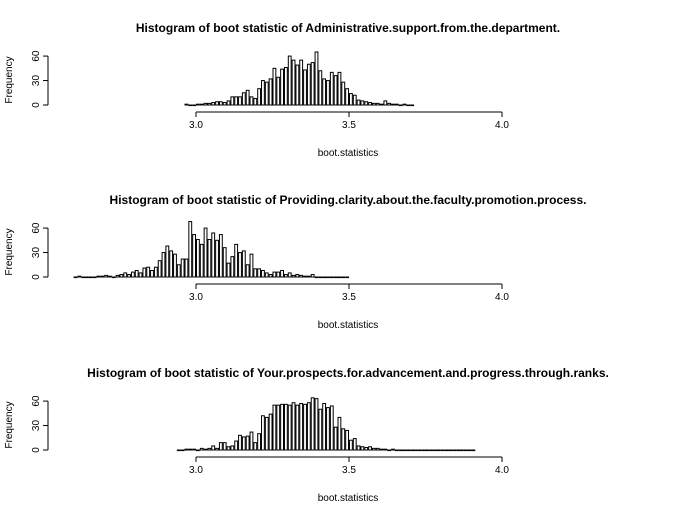 The width and height of the screenshot is (674, 517). Describe the element at coordinates (348, 325) in the screenshot. I see `x-axis-label: boot.statistics` at that location.